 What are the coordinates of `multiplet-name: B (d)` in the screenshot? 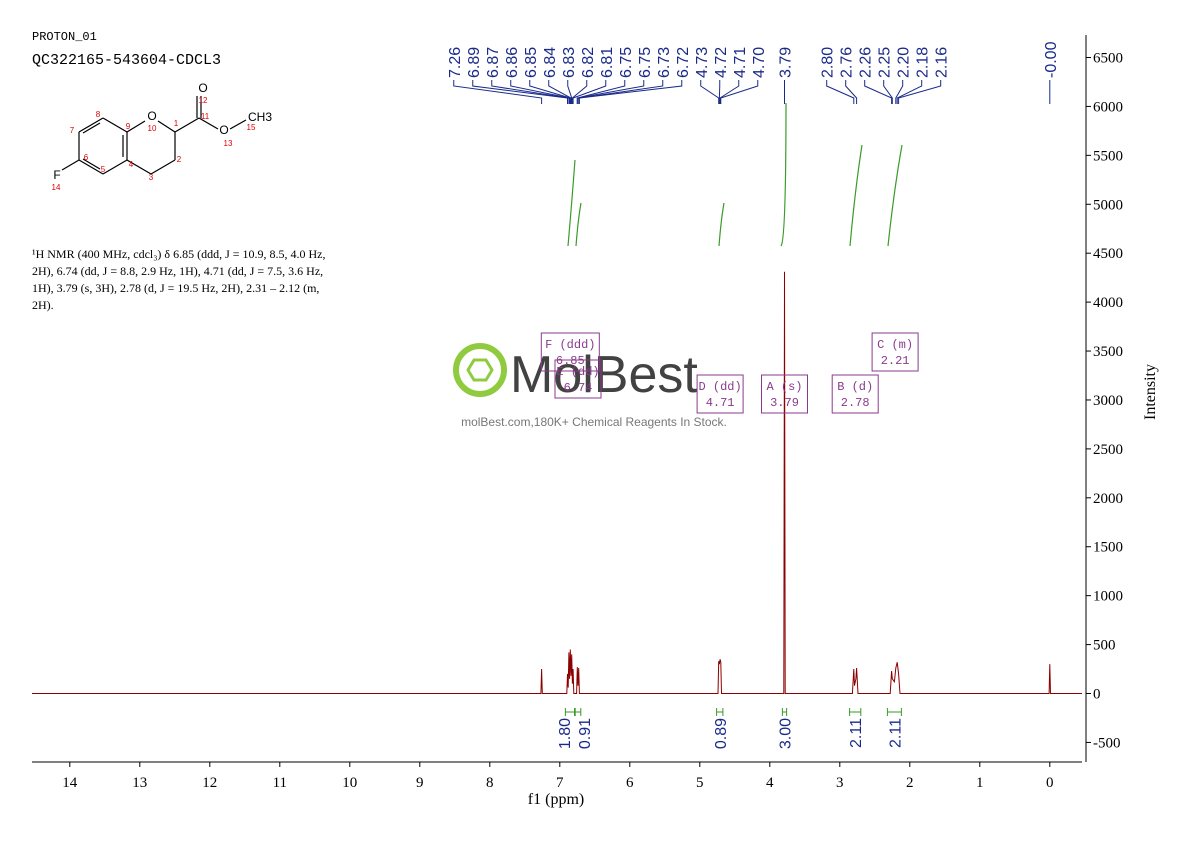 It's located at (855, 387).